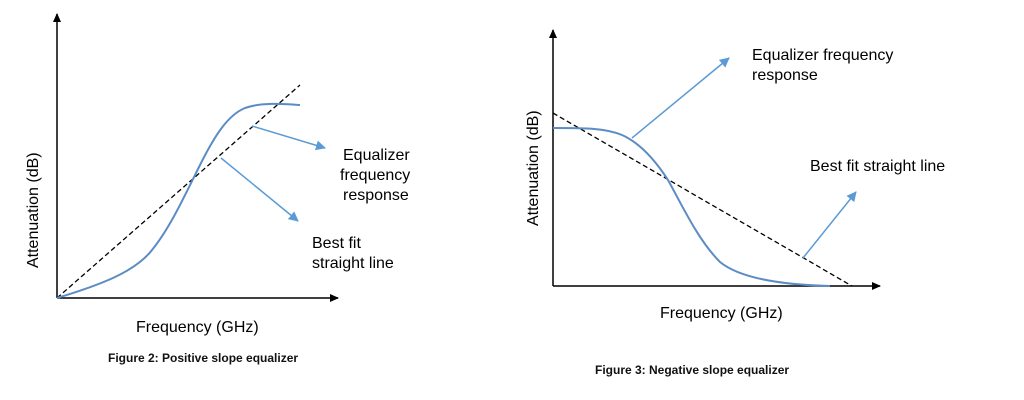 This screenshot has height=400, width=1024. Describe the element at coordinates (691, 207) in the screenshot. I see `right-equalizer-curve` at that location.